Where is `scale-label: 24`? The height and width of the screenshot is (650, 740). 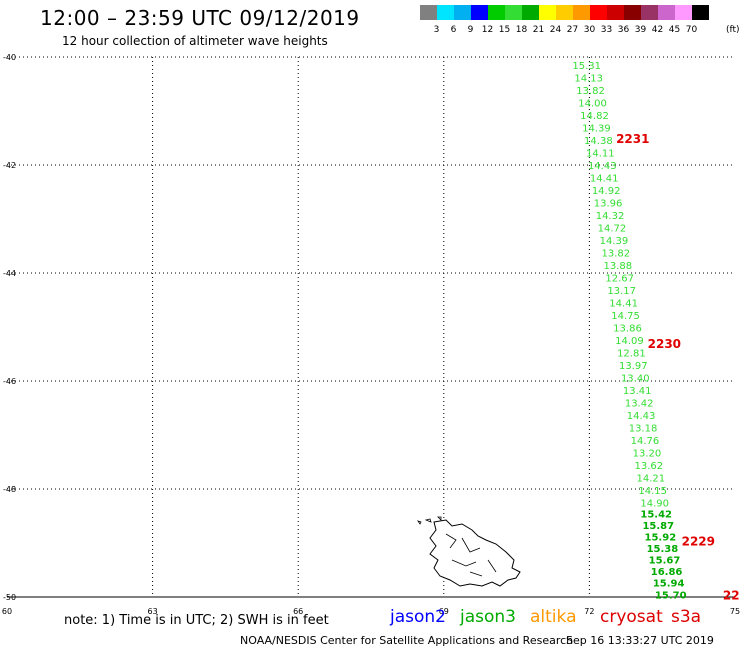
scale-label: 24 is located at coordinates (555, 30).